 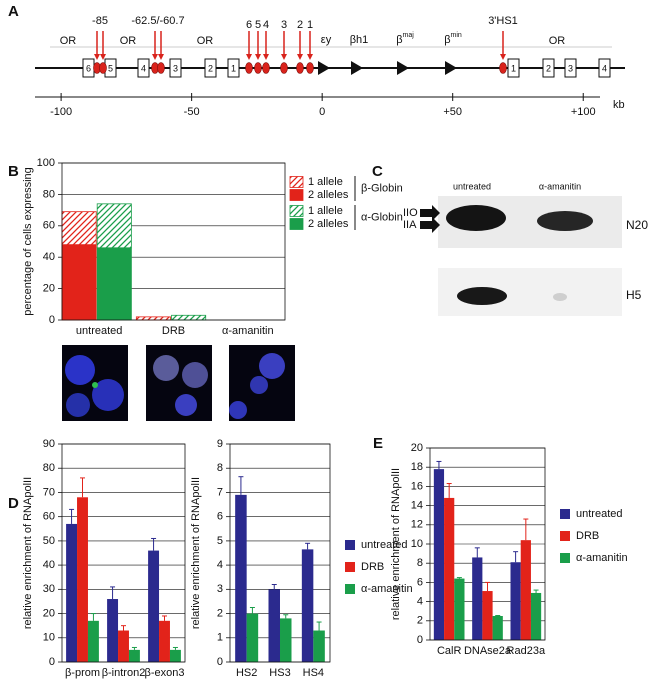 I want to click on hs-label: 1, so click(x=310, y=25).